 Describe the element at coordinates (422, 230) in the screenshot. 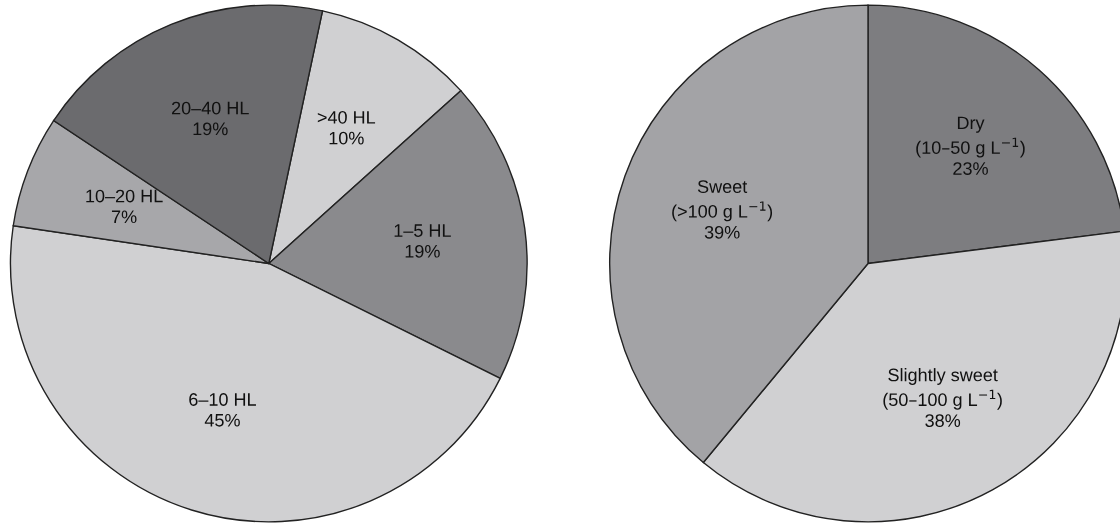

I see `slice-label: 1–5 HL` at that location.